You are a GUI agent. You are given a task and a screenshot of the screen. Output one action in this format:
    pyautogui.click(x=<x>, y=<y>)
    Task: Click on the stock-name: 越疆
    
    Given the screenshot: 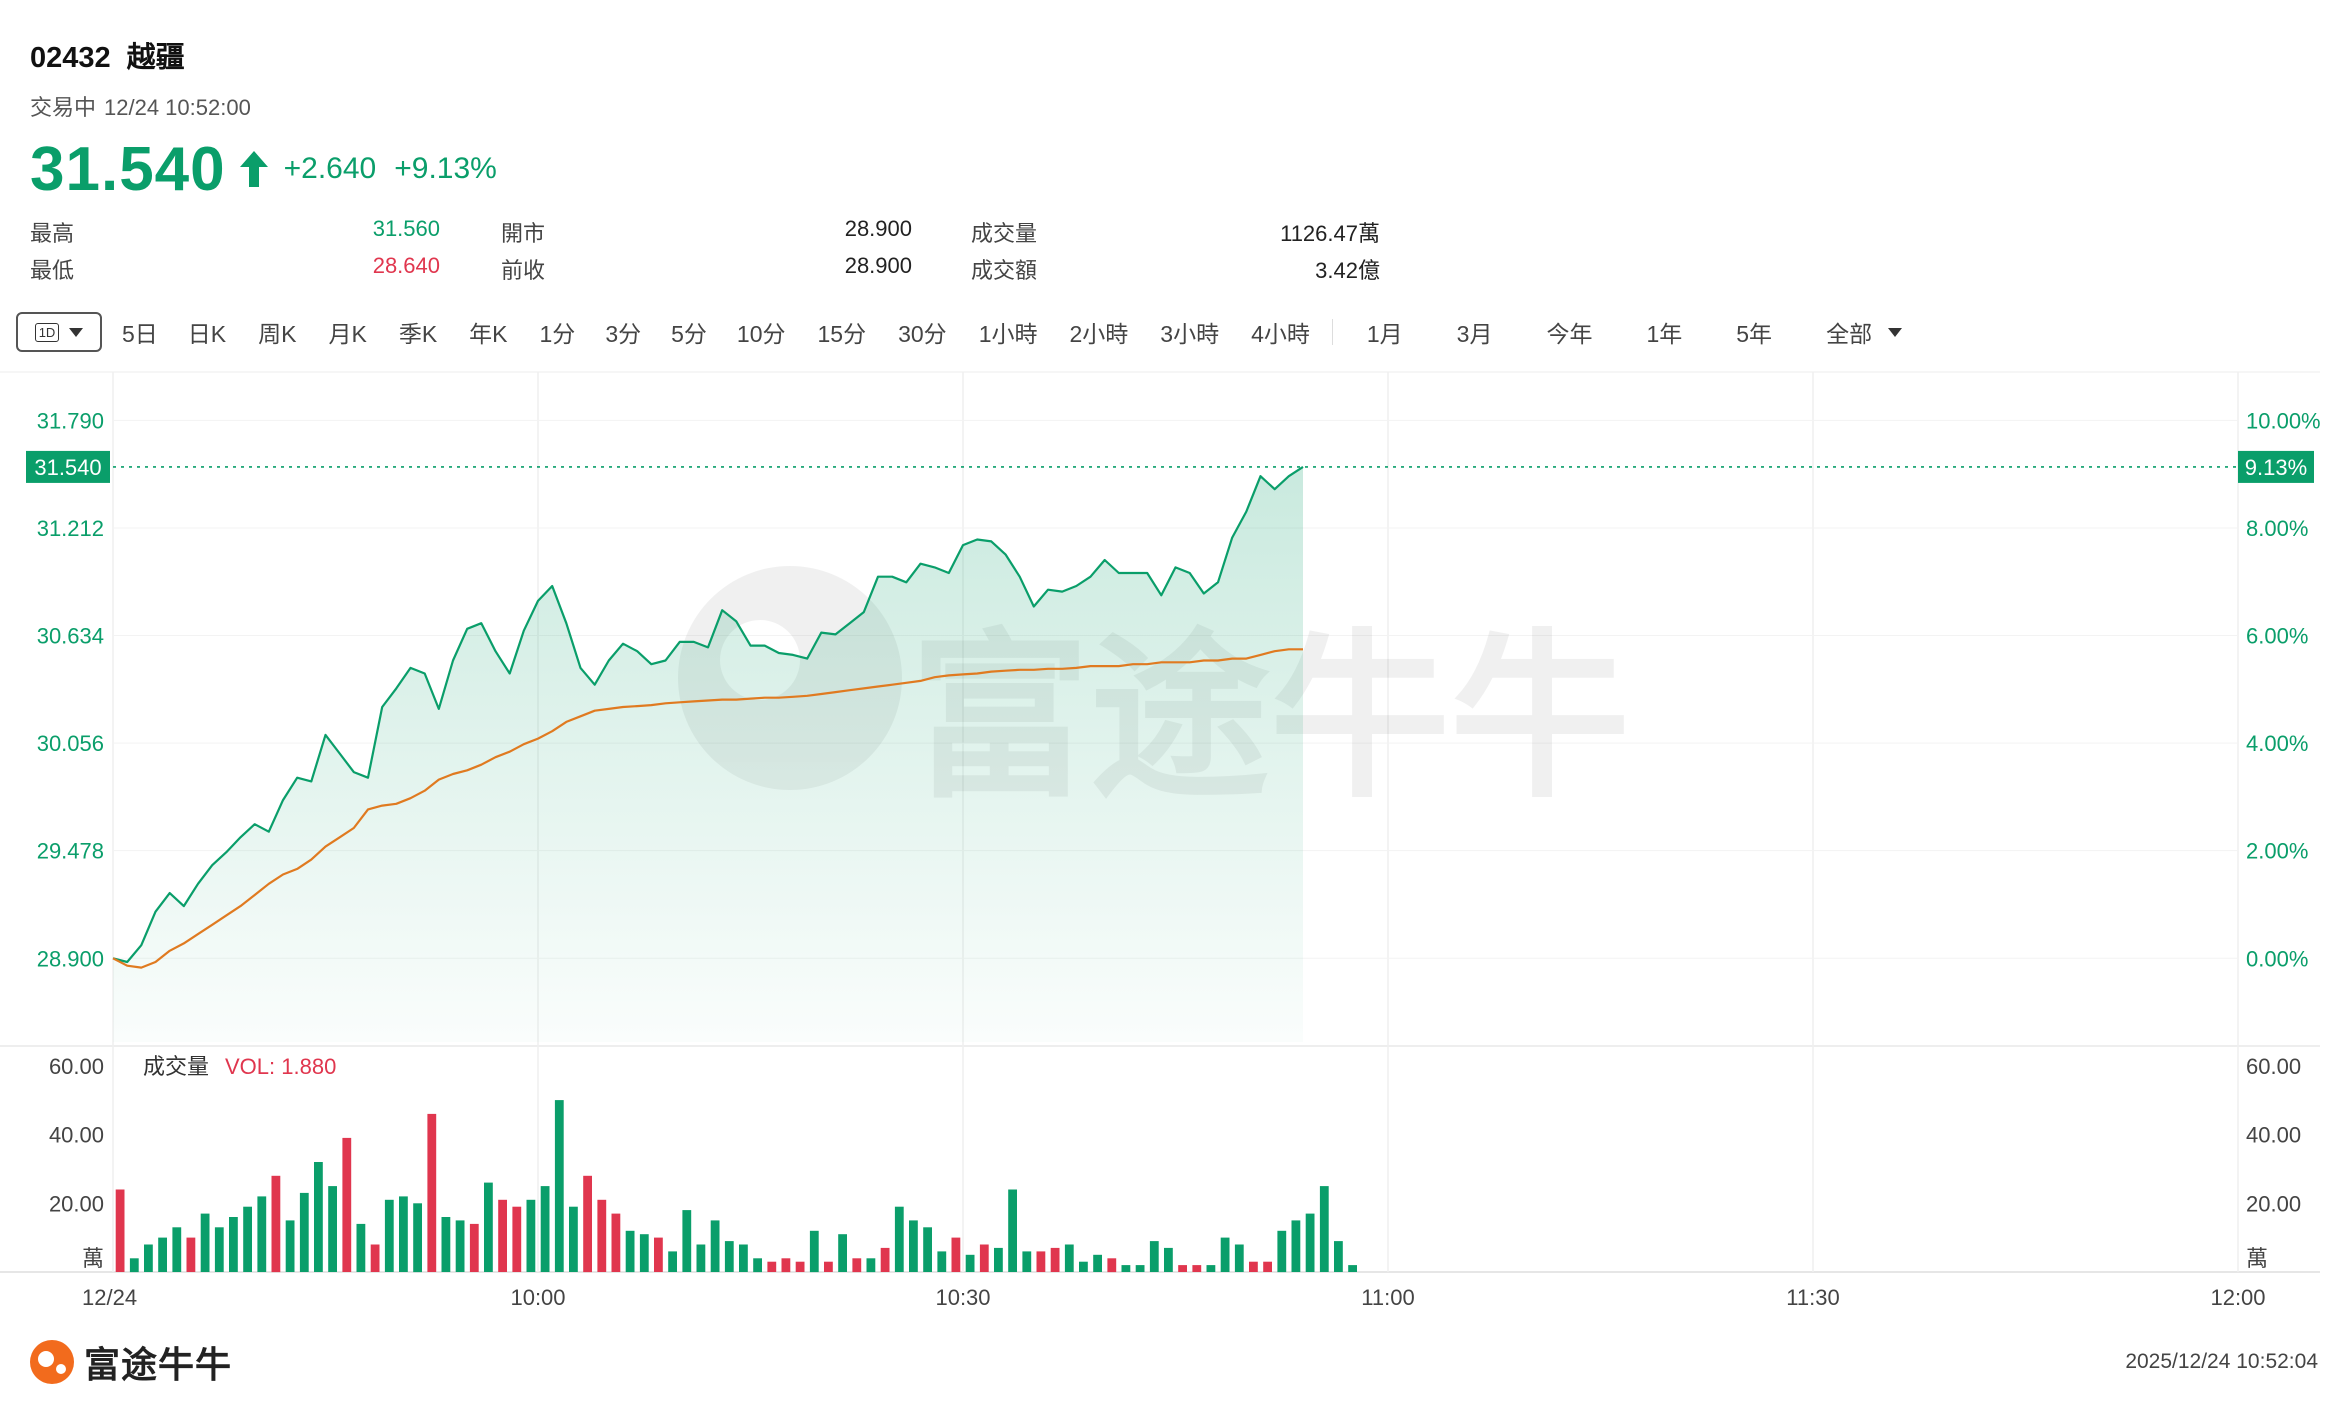 What is the action you would take?
    pyautogui.click(x=155, y=58)
    